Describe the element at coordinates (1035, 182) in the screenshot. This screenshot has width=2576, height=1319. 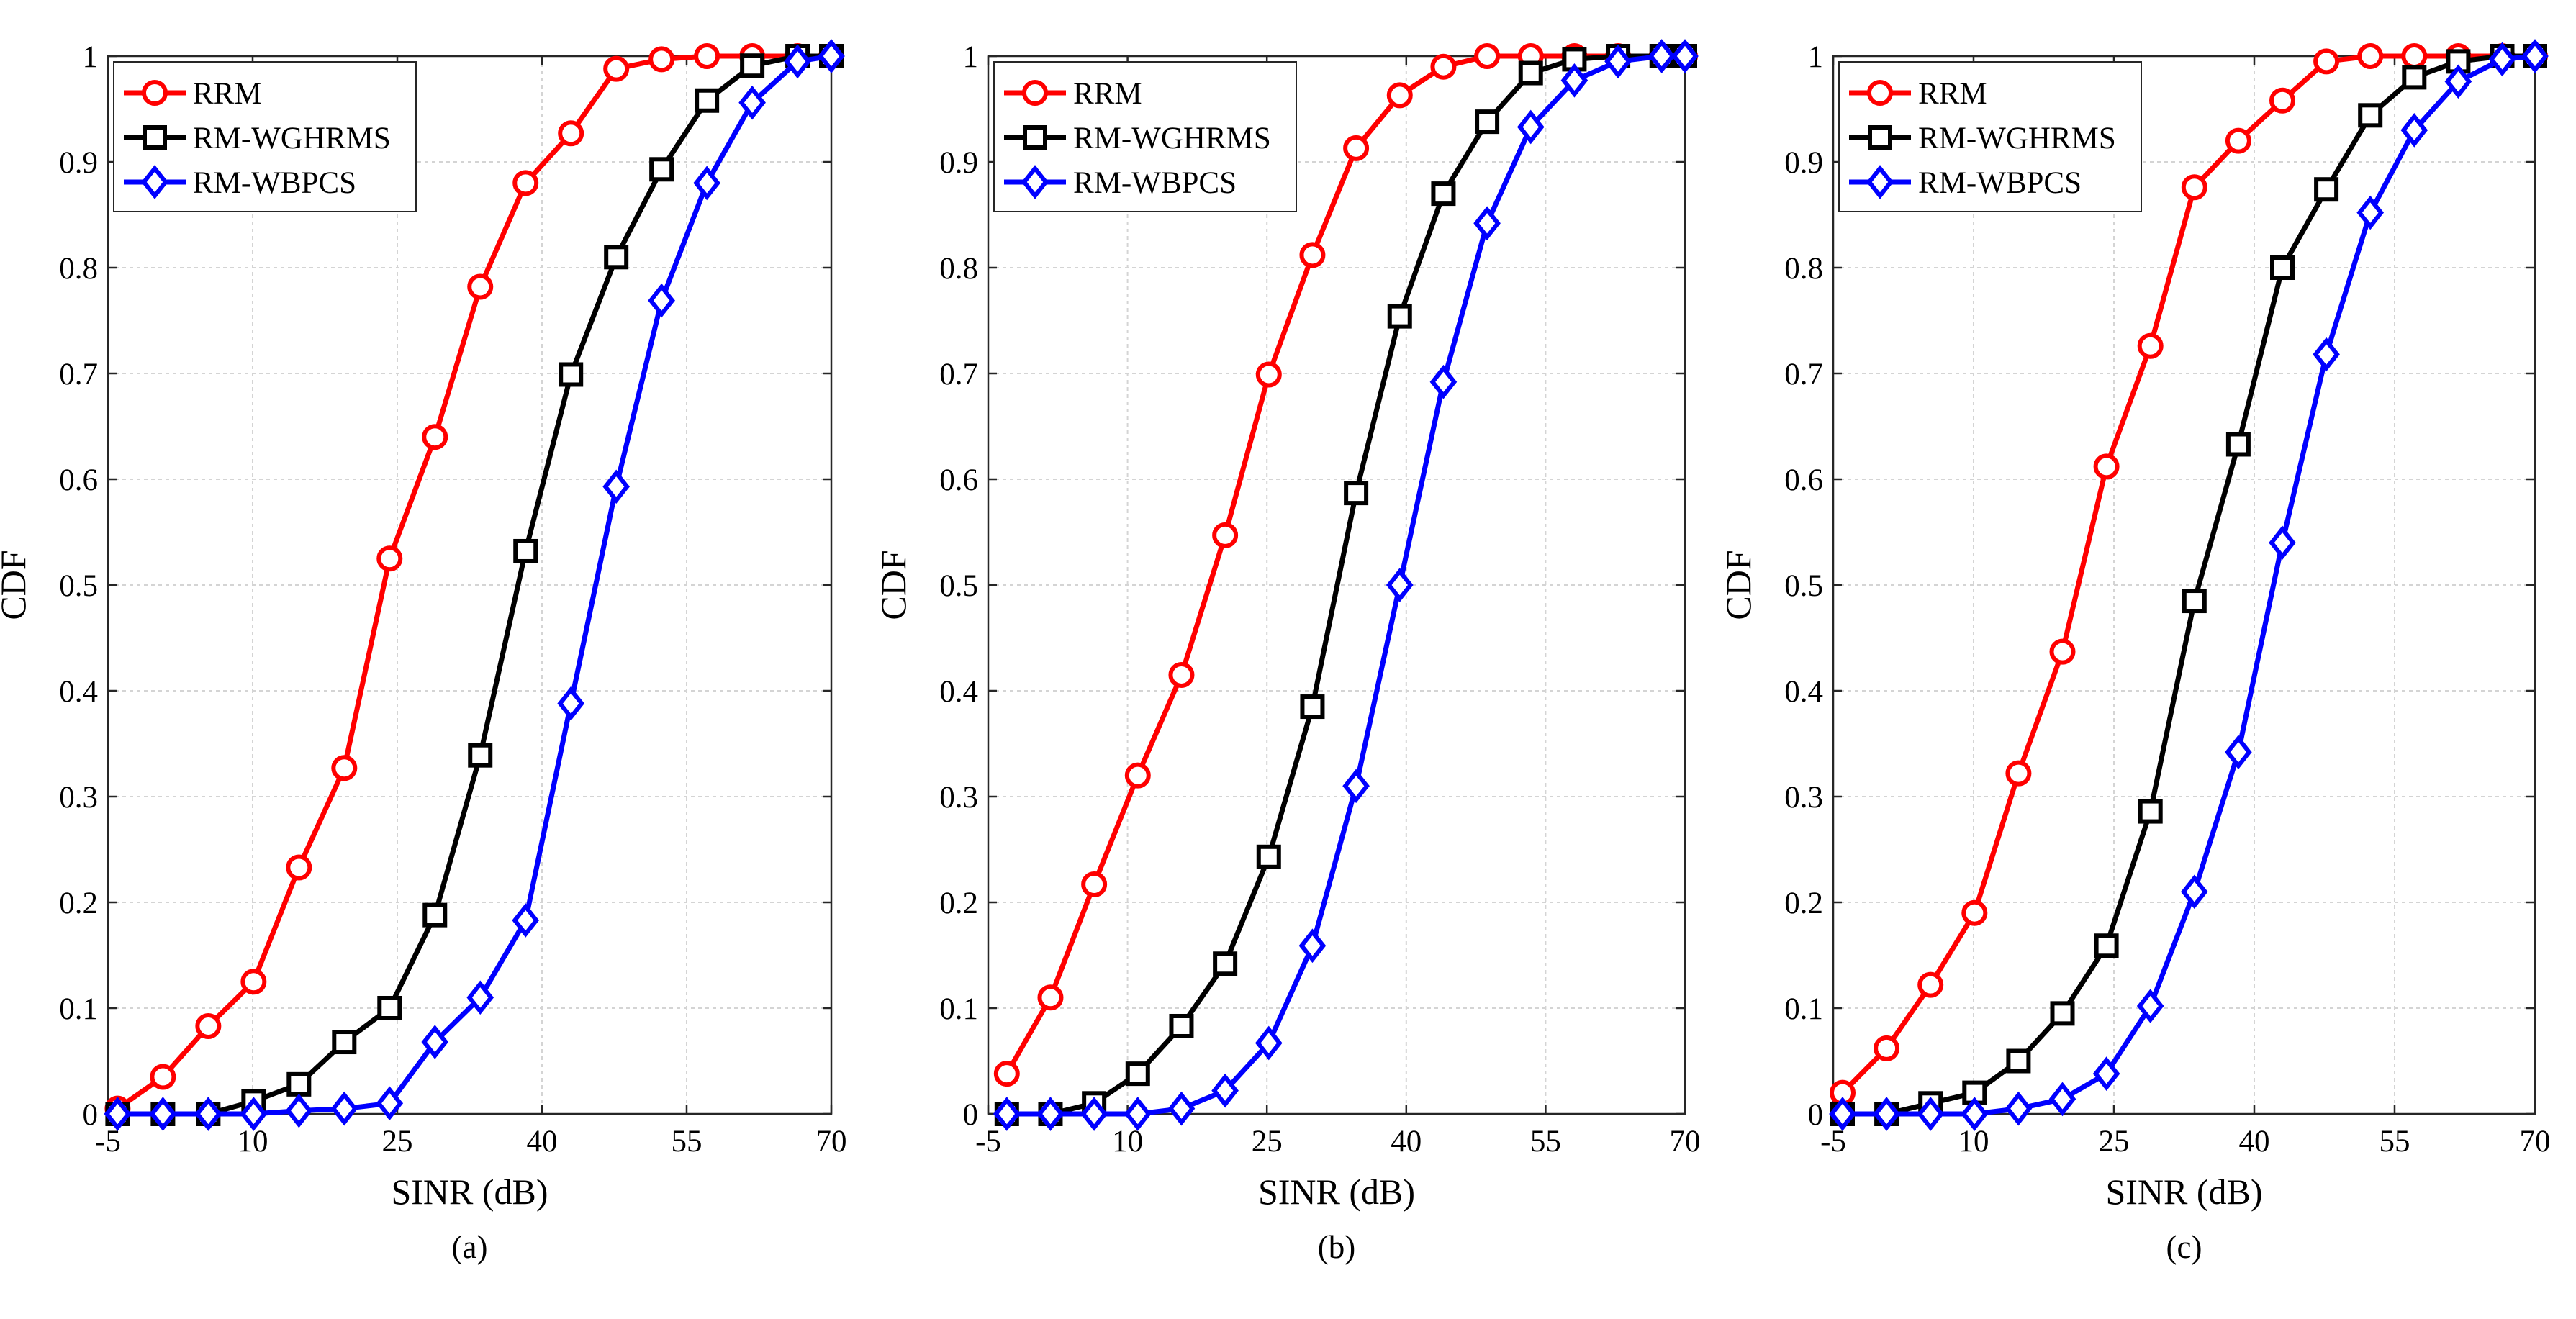
I see `legend-marker-diamond` at that location.